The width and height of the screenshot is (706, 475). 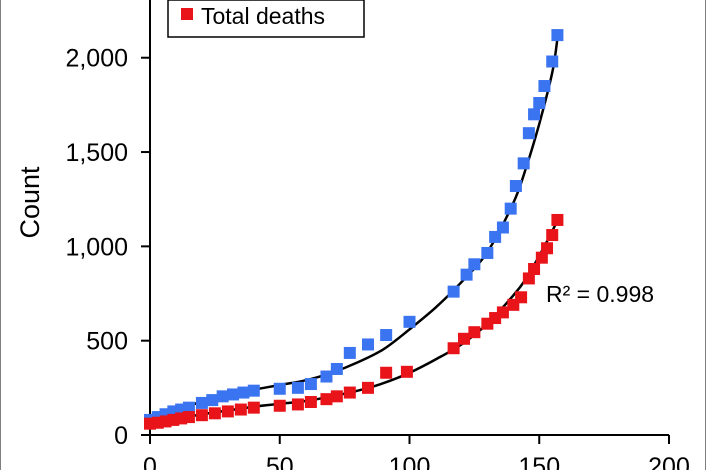 I want to click on legend: Total deaths, so click(x=266, y=19).